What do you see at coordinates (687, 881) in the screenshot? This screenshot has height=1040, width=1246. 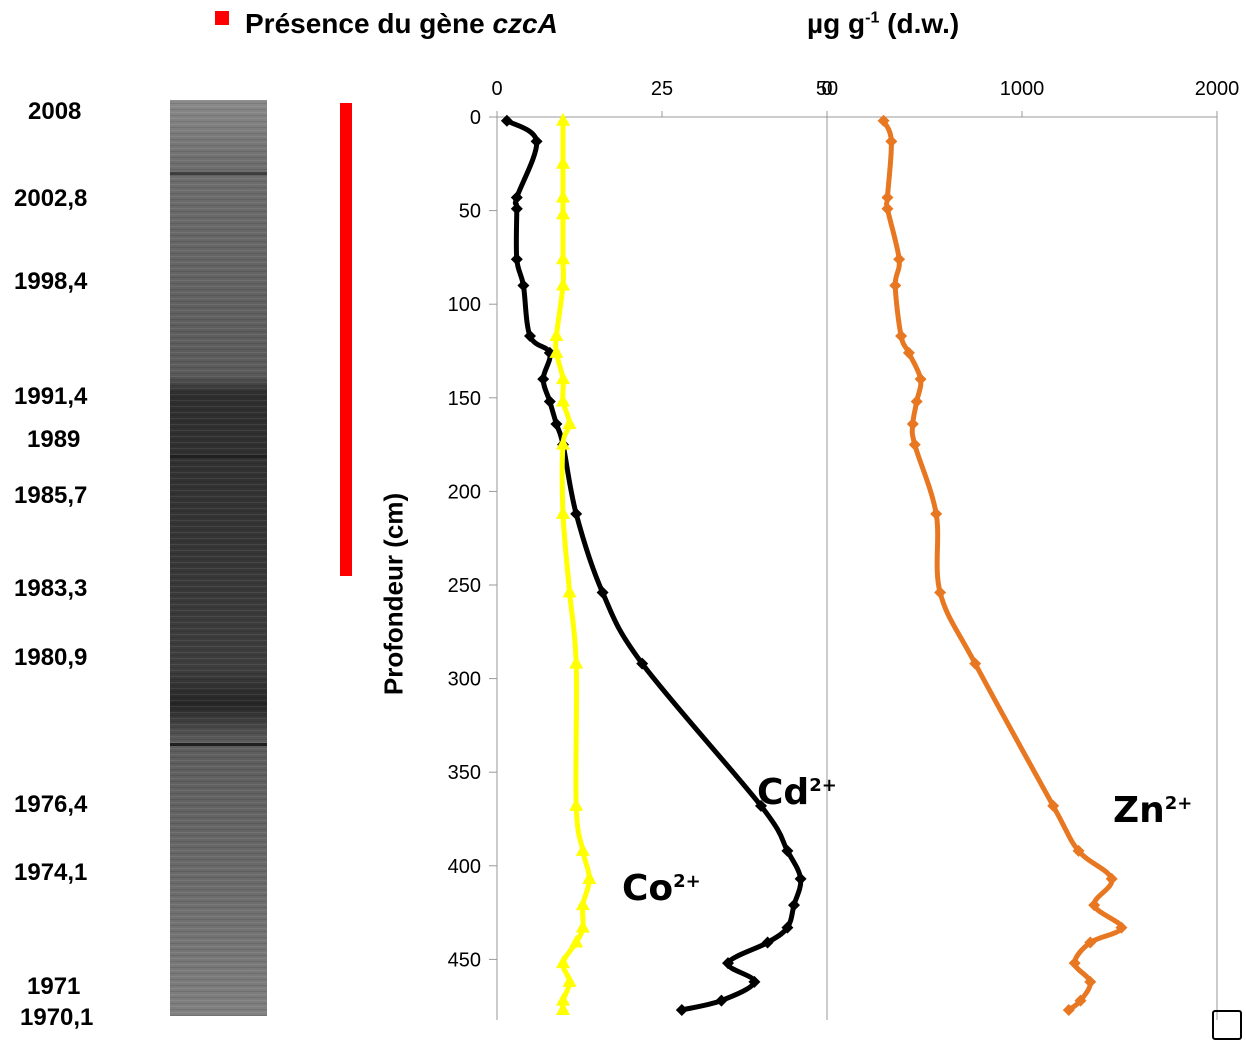 I see `series-label-co-sup: 2+` at bounding box center [687, 881].